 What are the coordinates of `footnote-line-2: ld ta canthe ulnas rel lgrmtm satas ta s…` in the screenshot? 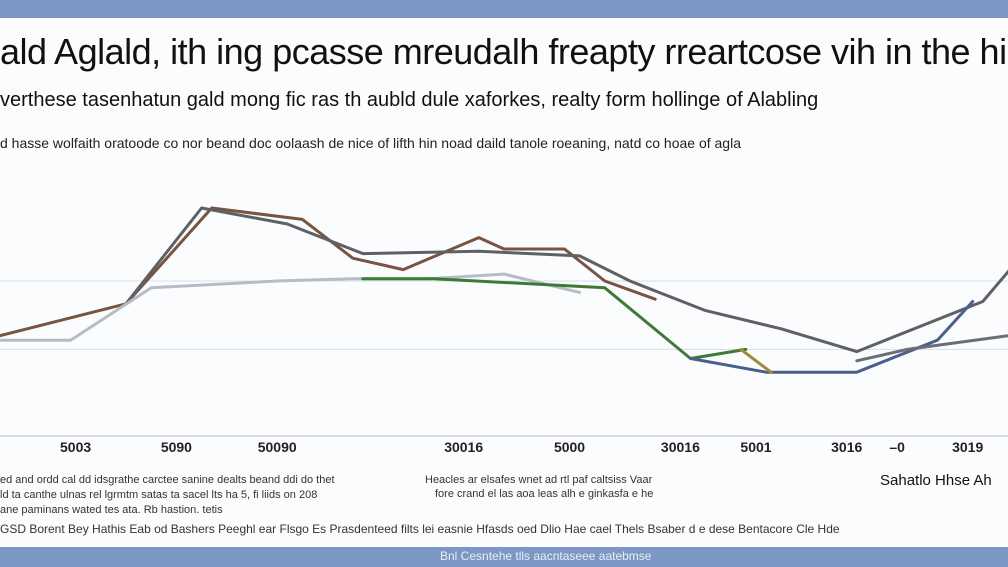 It's located at (159, 495).